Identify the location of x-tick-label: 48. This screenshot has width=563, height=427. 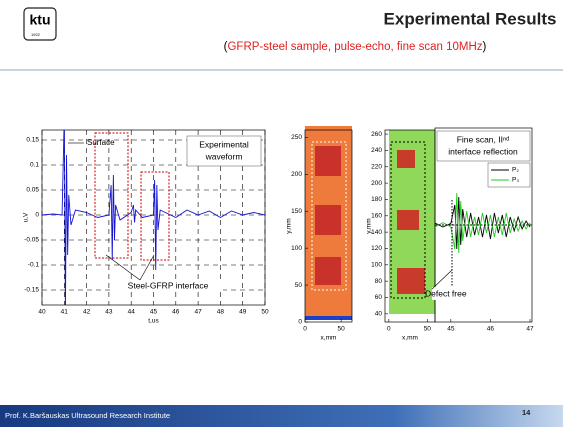
(221, 312).